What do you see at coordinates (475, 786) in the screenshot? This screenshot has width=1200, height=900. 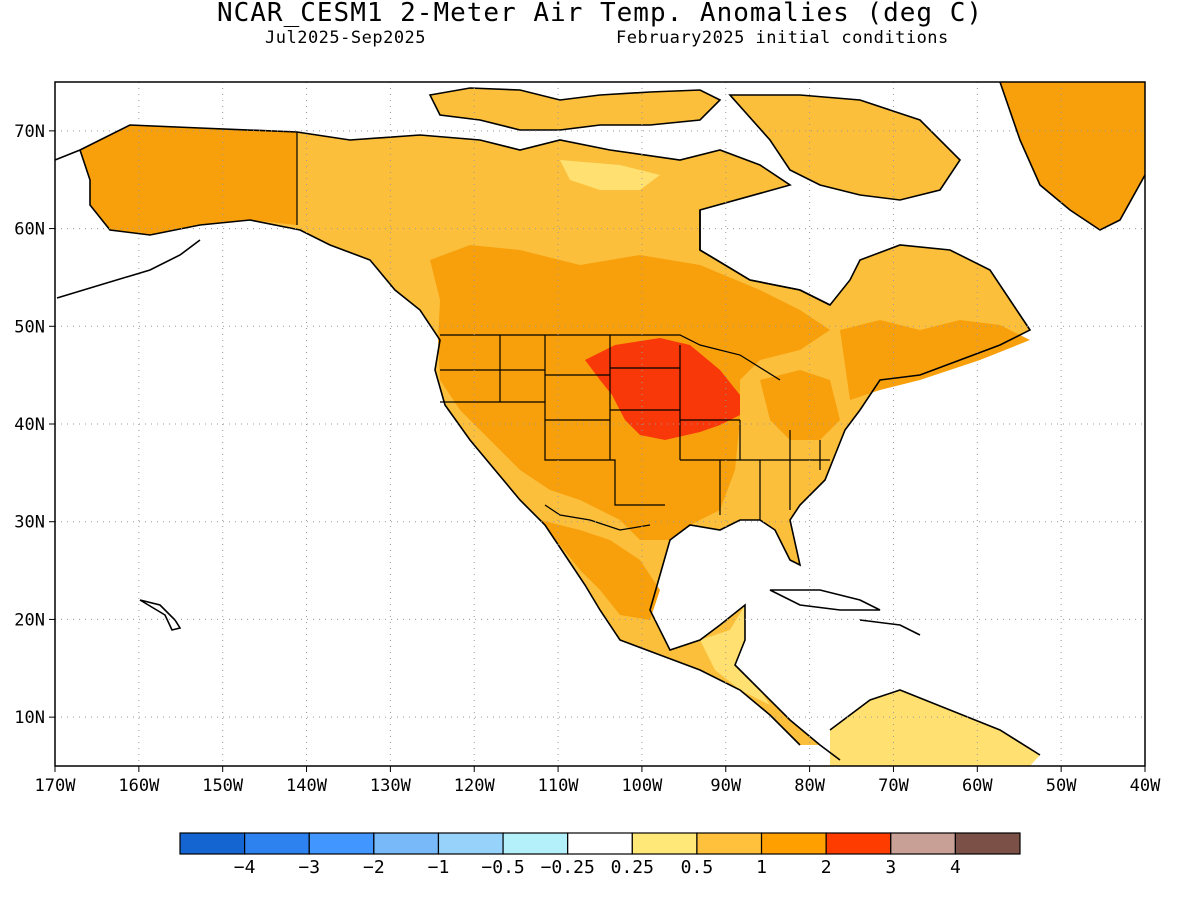 I see `longitude-tick-label: 120W` at bounding box center [475, 786].